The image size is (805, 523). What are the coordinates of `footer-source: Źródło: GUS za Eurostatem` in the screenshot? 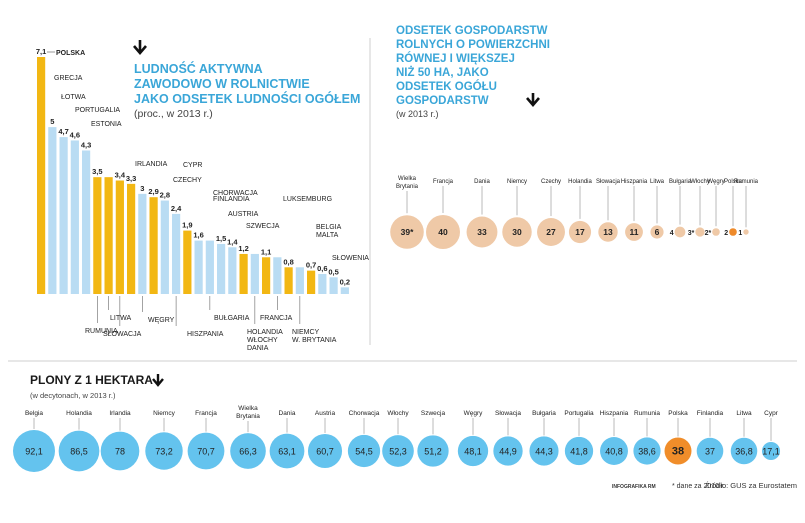 It's located at (751, 485).